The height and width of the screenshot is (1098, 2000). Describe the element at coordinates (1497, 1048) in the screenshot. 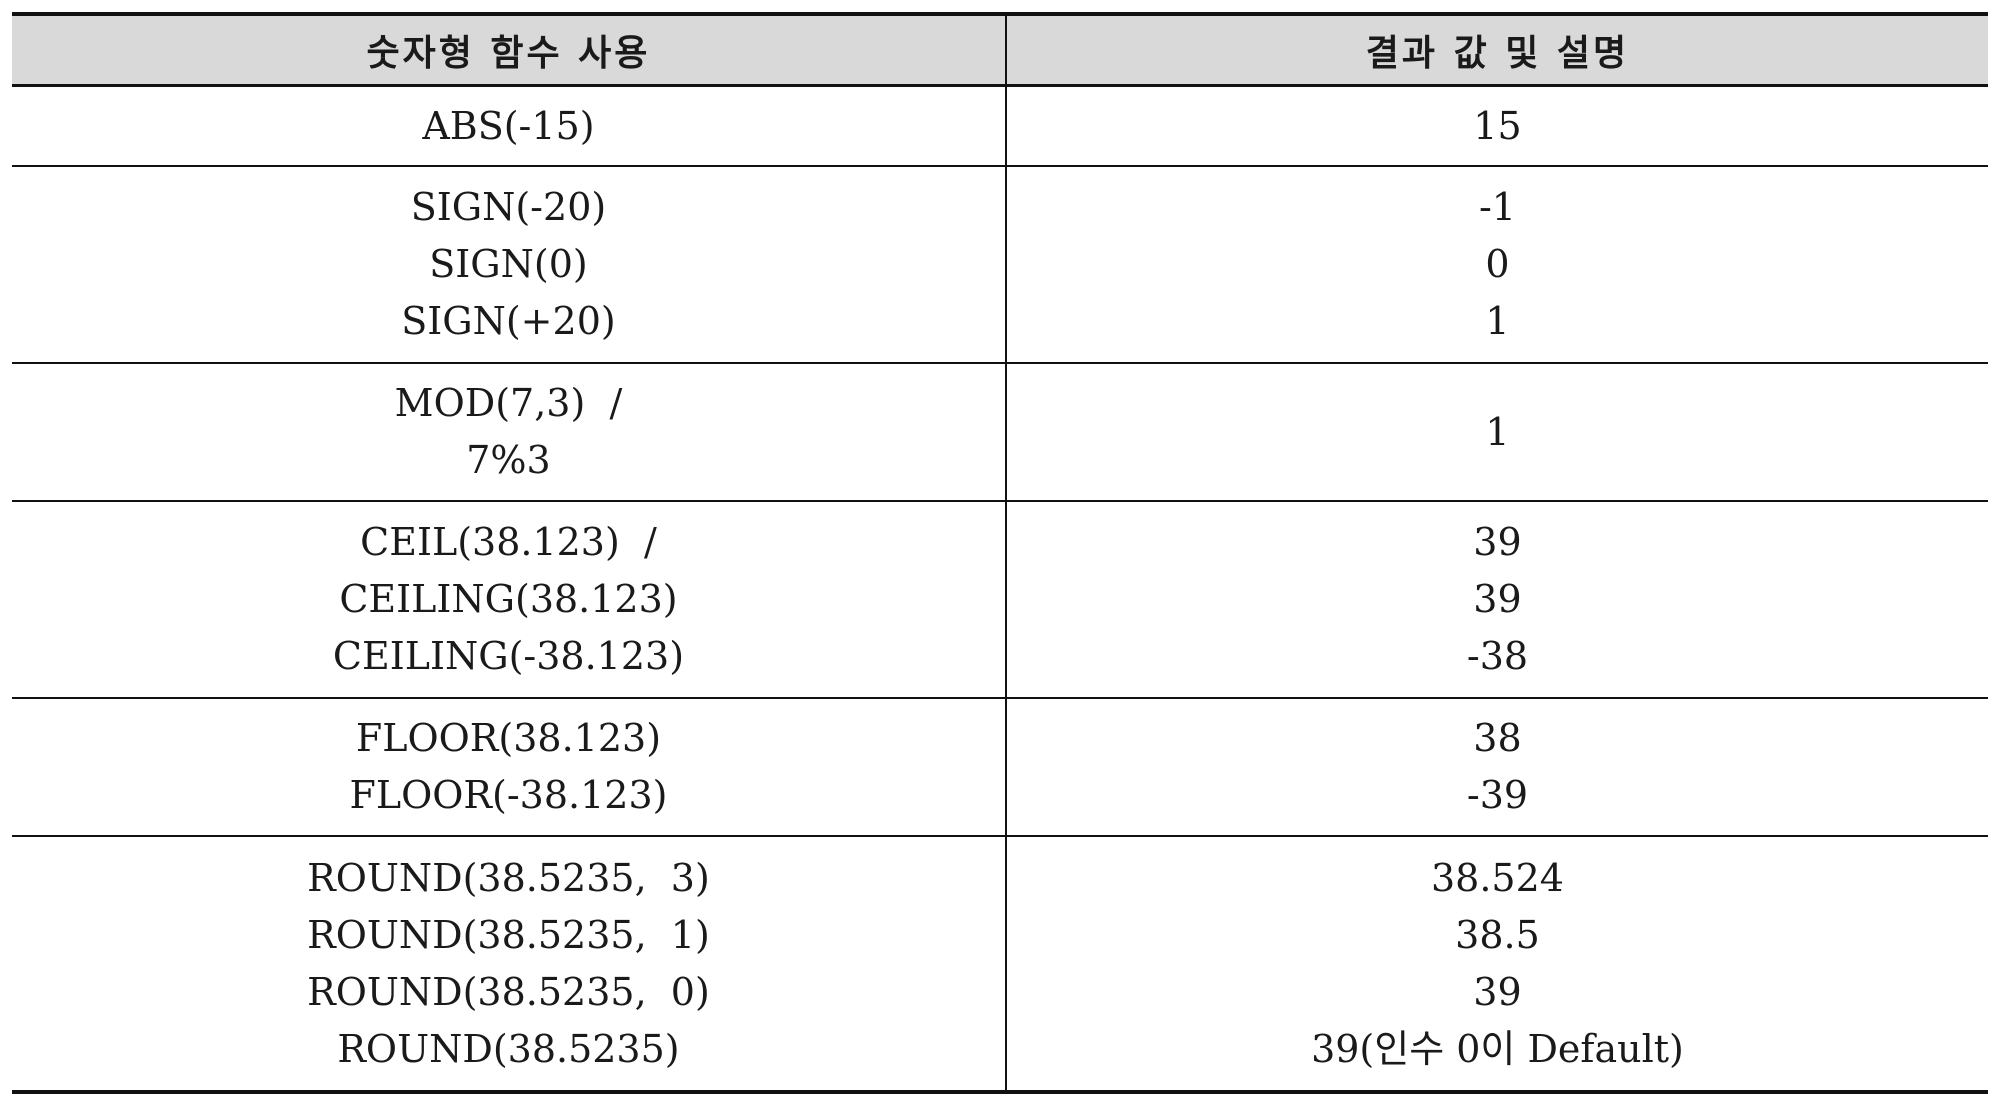

I see `result-value: 39(인수 0이 Default)` at that location.